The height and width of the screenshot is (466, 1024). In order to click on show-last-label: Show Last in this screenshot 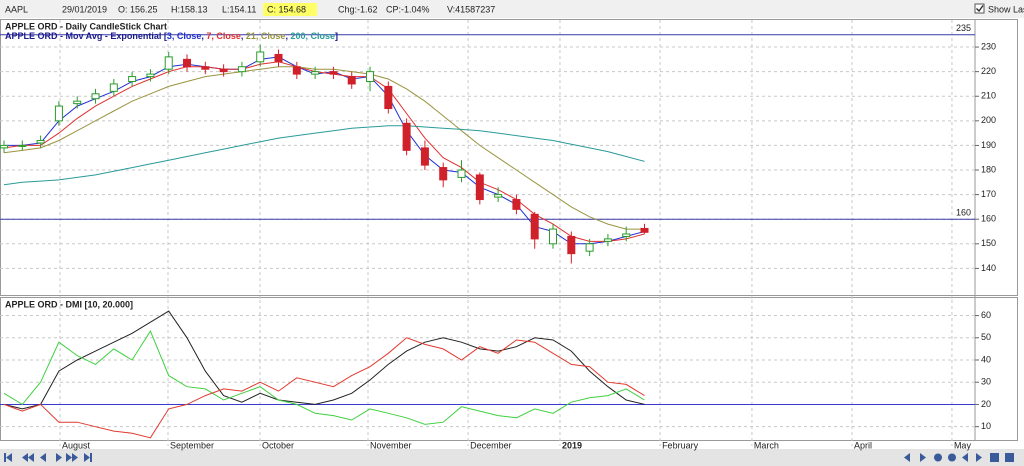, I will do `click(1006, 9)`.